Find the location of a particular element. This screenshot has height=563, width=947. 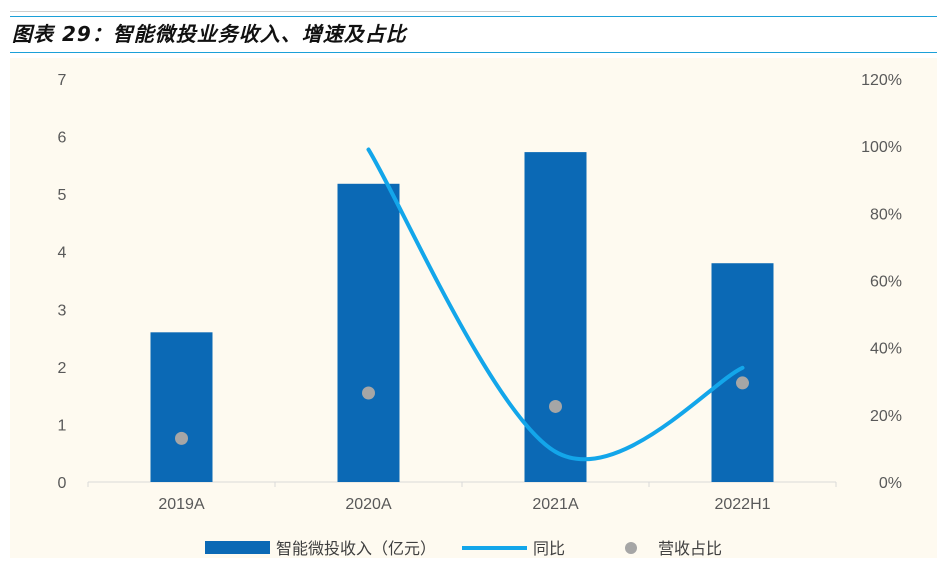

header-rule is located at coordinates (473, 16).